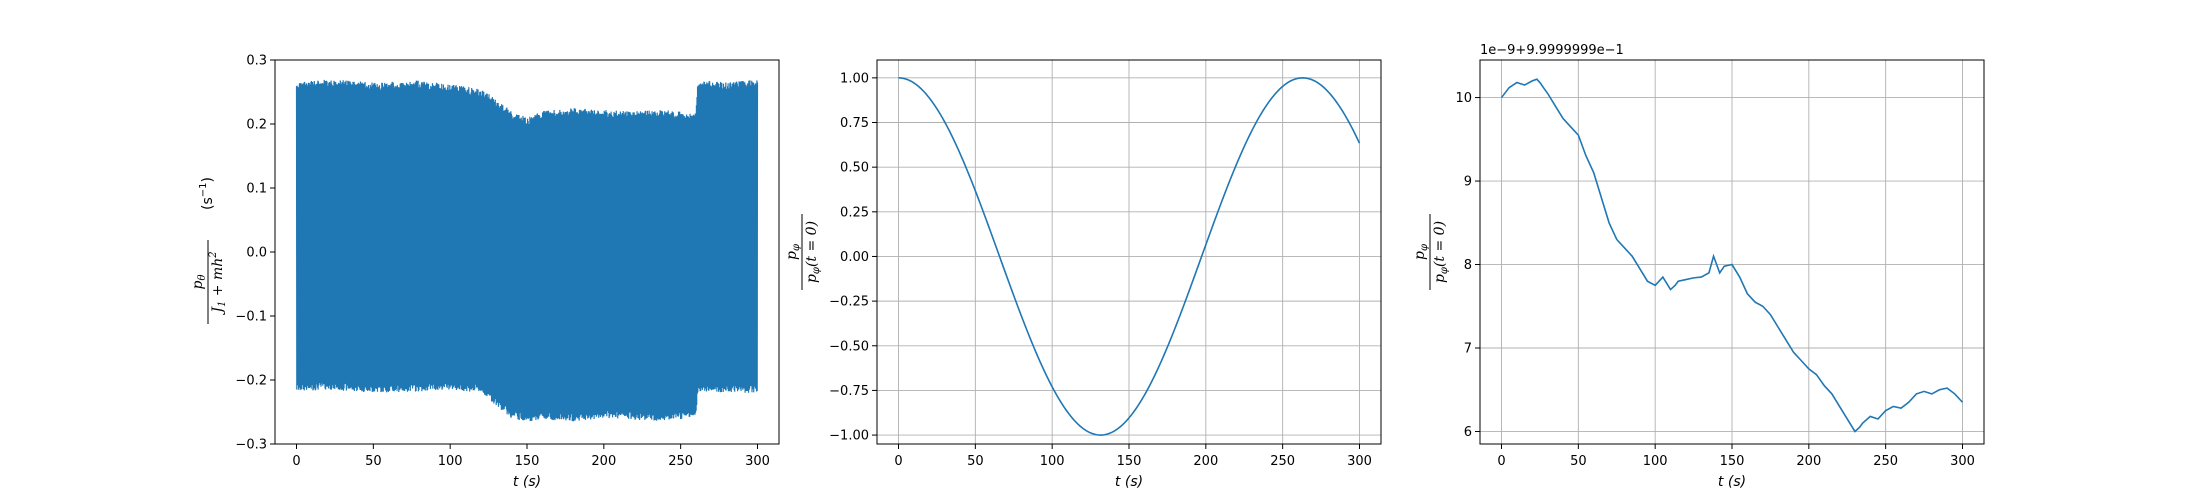 This screenshot has width=2200, height=500. What do you see at coordinates (1468, 432) in the screenshot?
I see `y-tick-label: 6` at bounding box center [1468, 432].